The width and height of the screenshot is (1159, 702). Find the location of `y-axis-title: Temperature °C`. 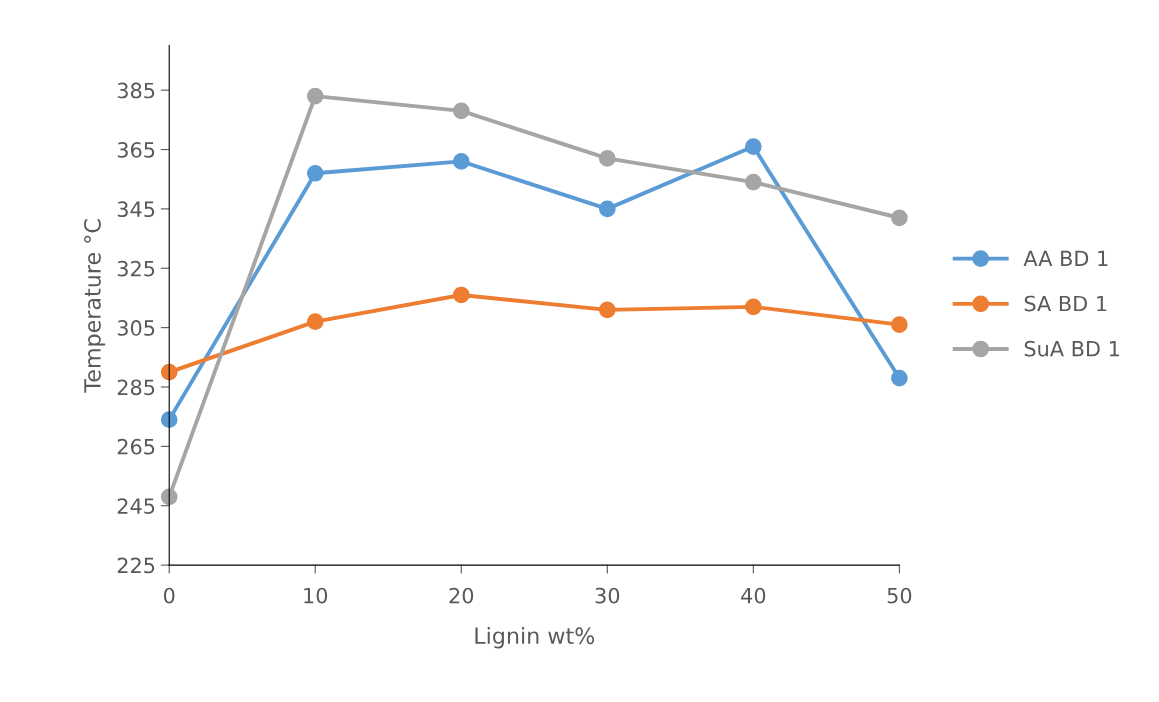

y-axis-title: Temperature °C is located at coordinates (95, 306).